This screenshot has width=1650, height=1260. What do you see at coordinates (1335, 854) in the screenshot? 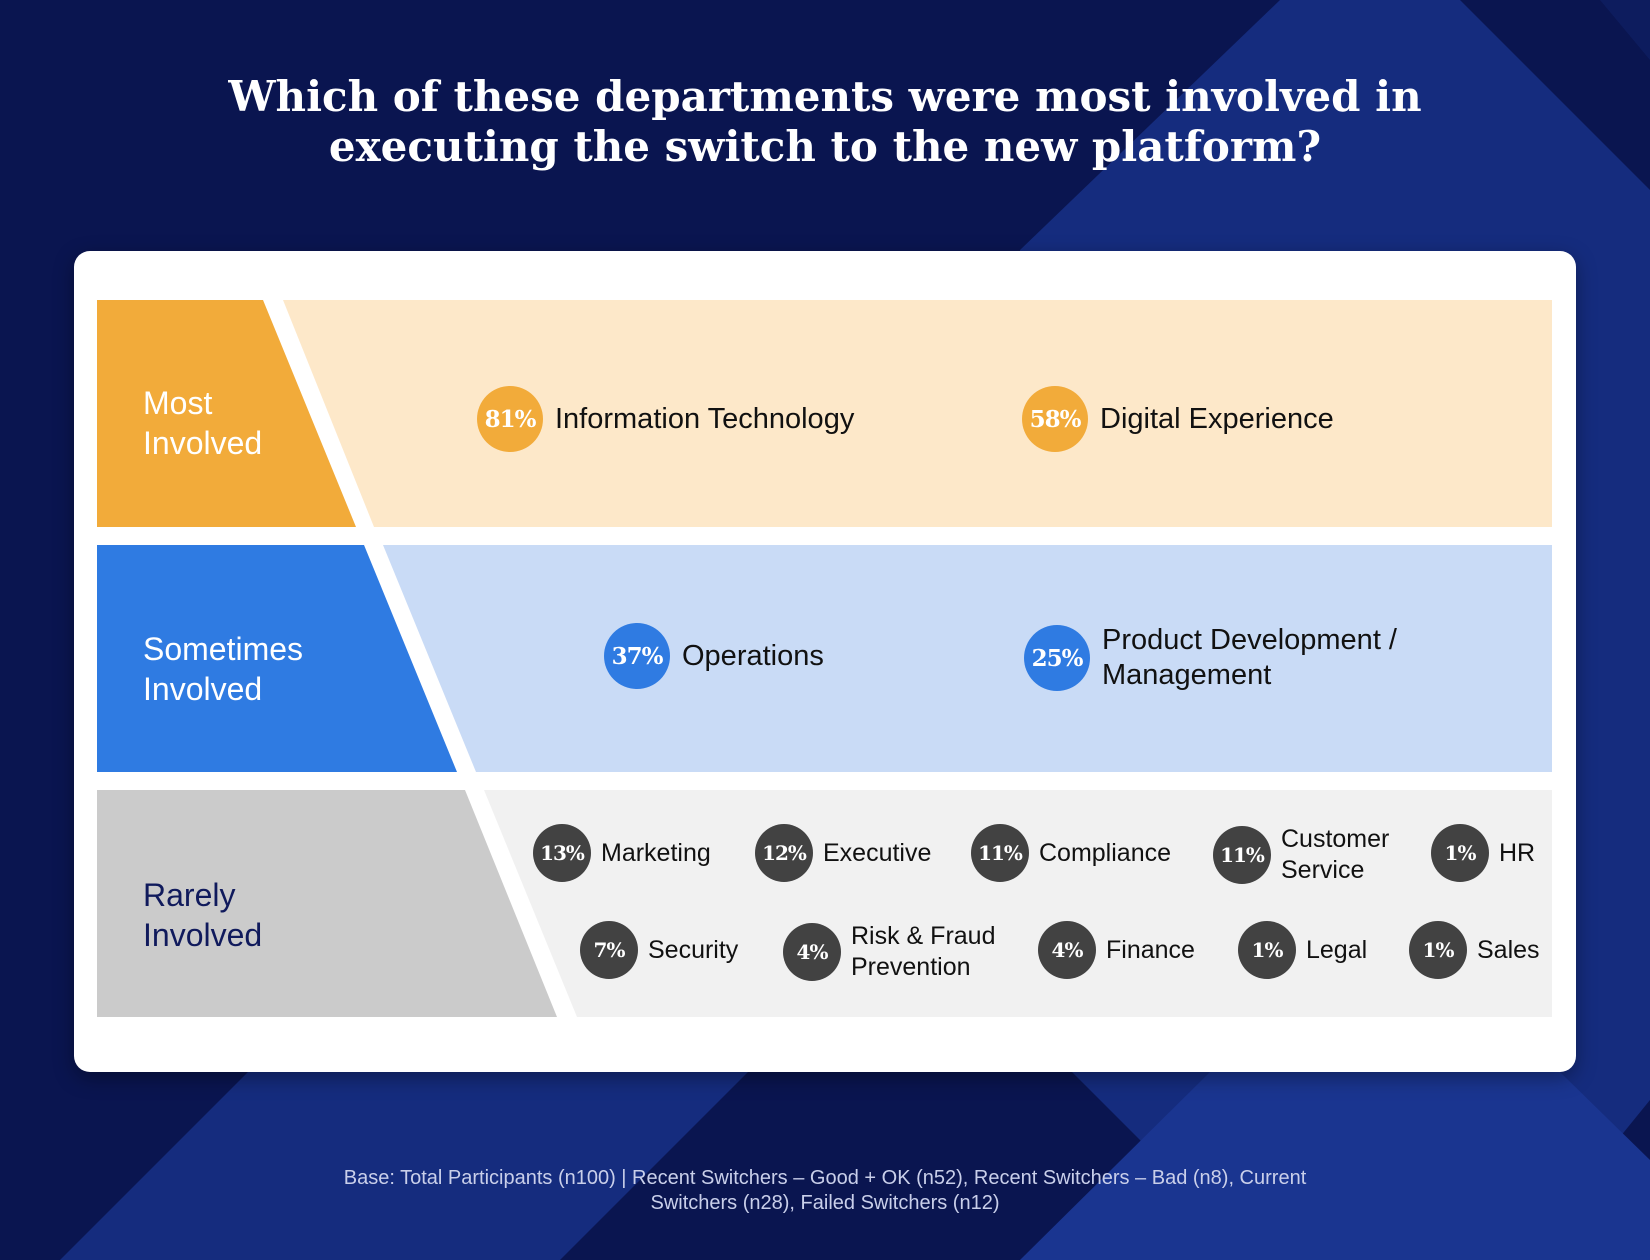
I see `dept-name: Customer Service` at bounding box center [1335, 854].